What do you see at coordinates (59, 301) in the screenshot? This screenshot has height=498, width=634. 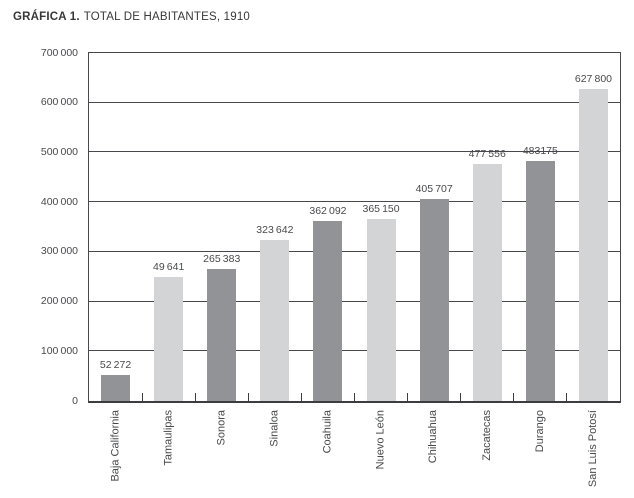 I see `y-axis-tick-label: 200 000` at bounding box center [59, 301].